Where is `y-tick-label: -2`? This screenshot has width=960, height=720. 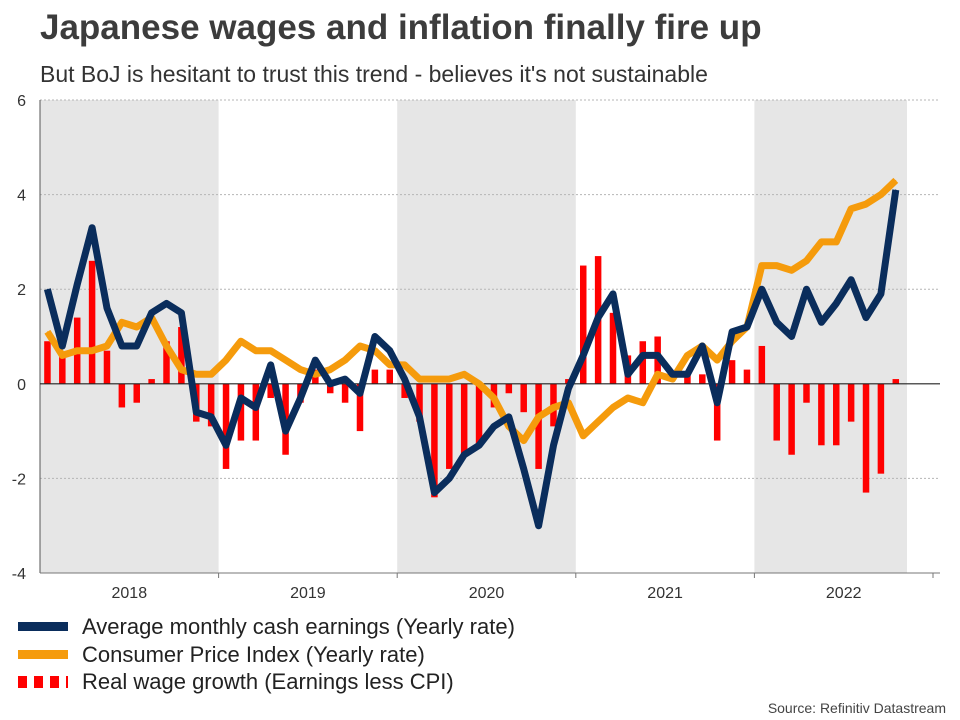
y-tick-label: -2 is located at coordinates (19, 479).